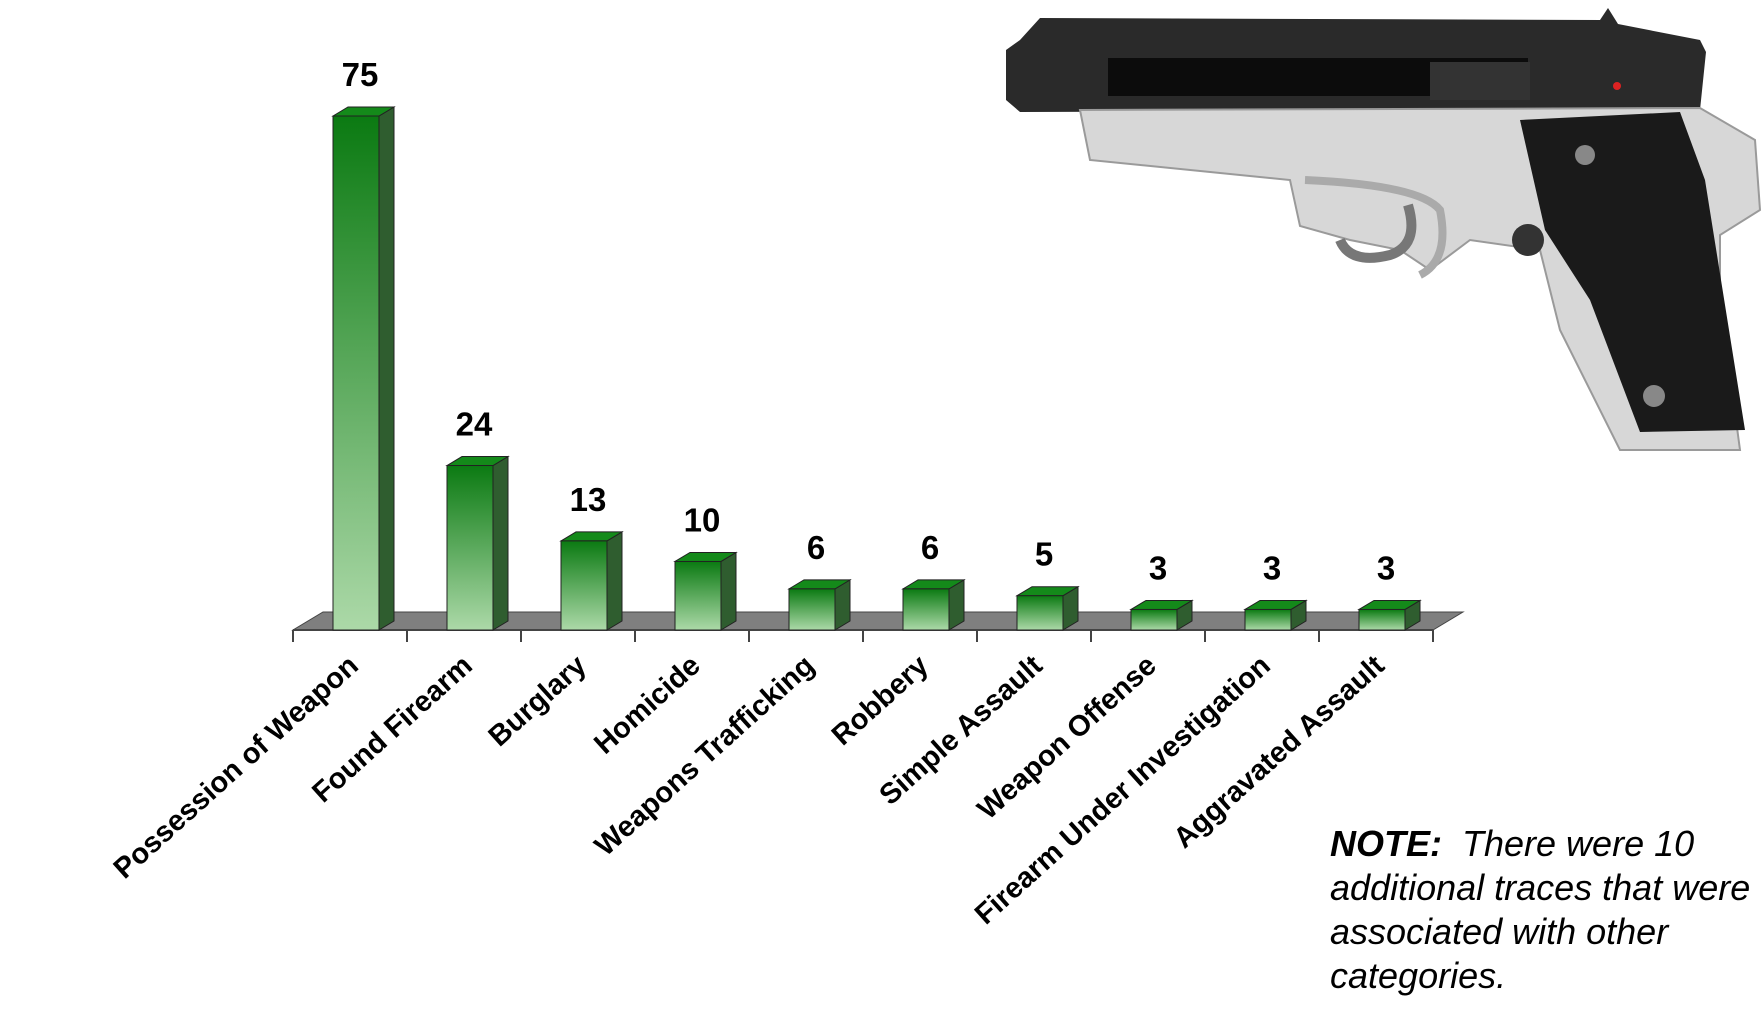 Image resolution: width=1764 pixels, height=1035 pixels. I want to click on x-tick-label: Weapons Trafficking, so click(705, 755).